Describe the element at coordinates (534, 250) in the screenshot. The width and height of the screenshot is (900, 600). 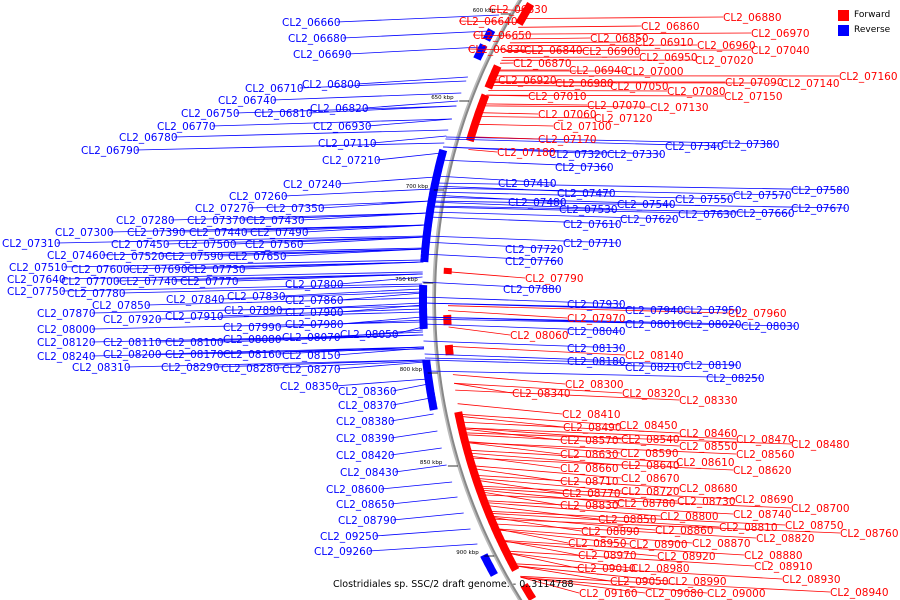
I see `gene-label-cl2-07720: CL2_07720` at that location.